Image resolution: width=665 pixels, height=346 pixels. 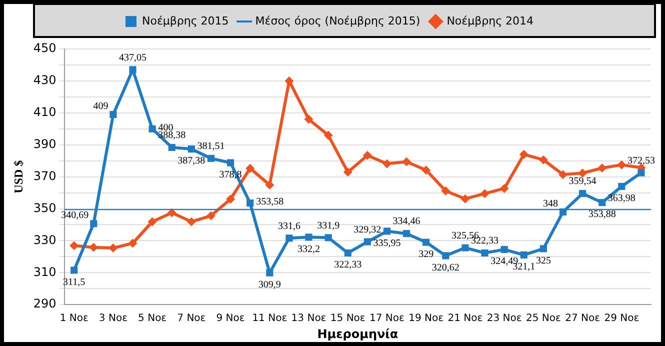 I want to click on y-tick-label: 350, so click(x=44, y=207).